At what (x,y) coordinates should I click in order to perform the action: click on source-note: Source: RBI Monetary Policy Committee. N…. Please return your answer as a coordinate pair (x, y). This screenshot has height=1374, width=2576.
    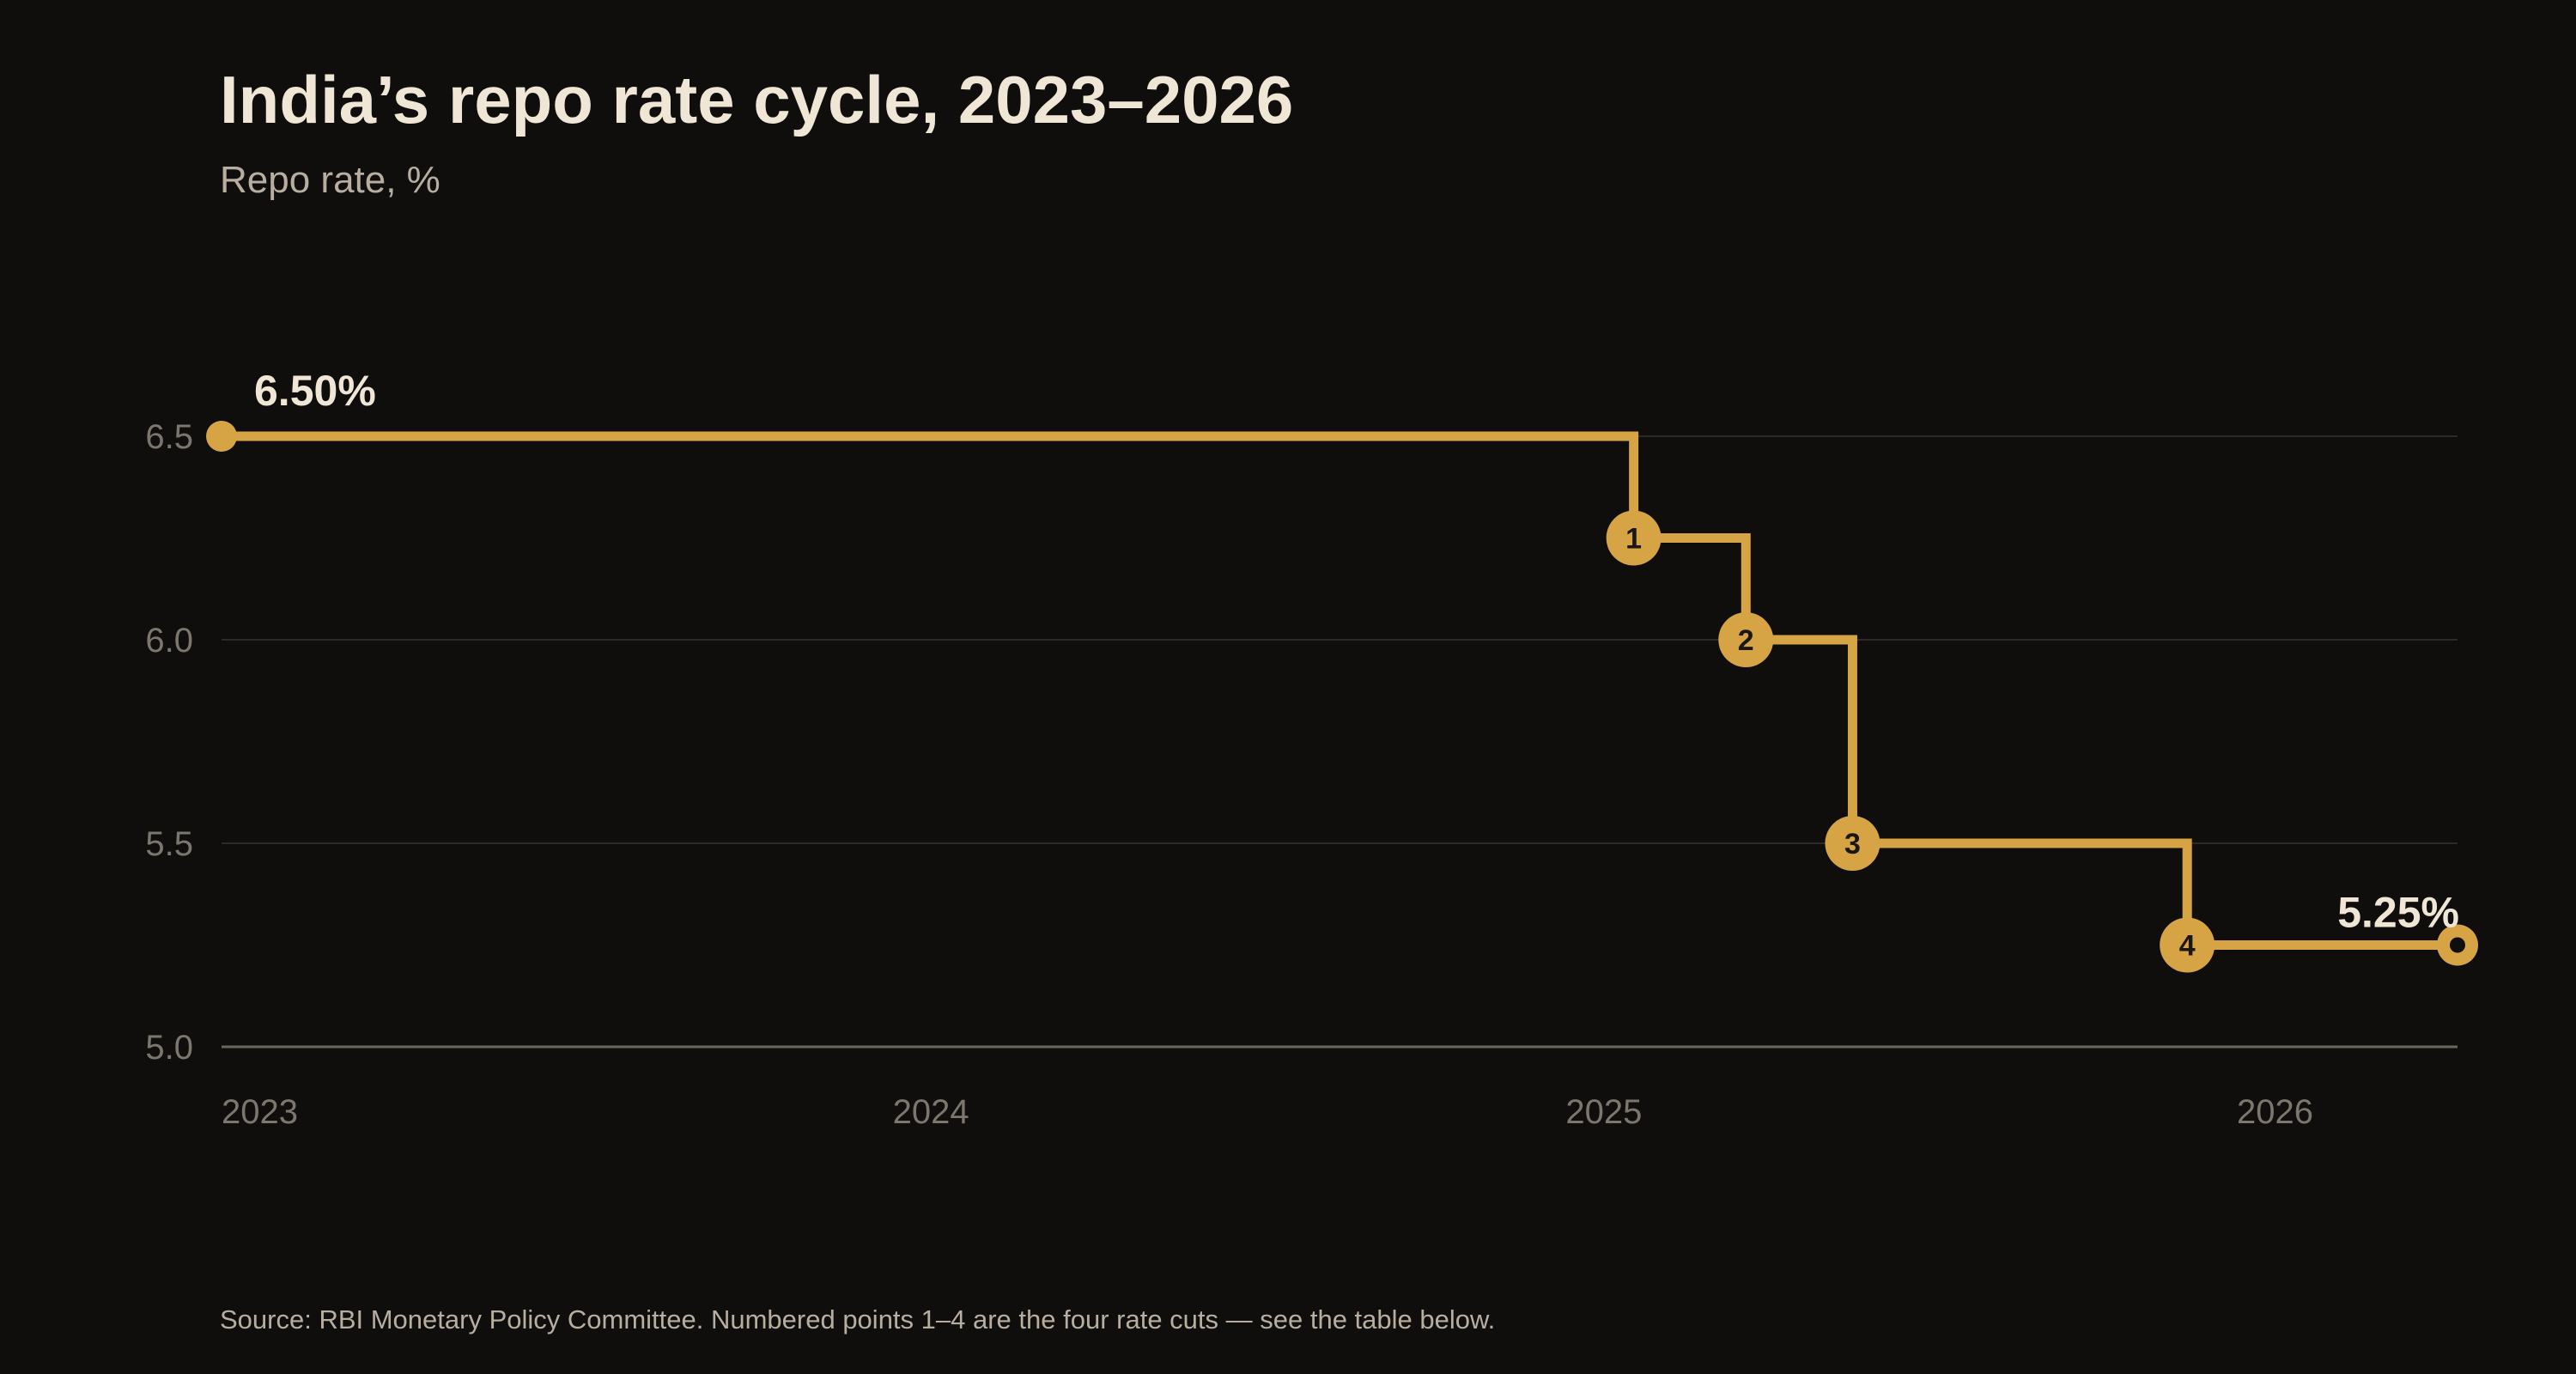
    Looking at the image, I should click on (857, 1319).